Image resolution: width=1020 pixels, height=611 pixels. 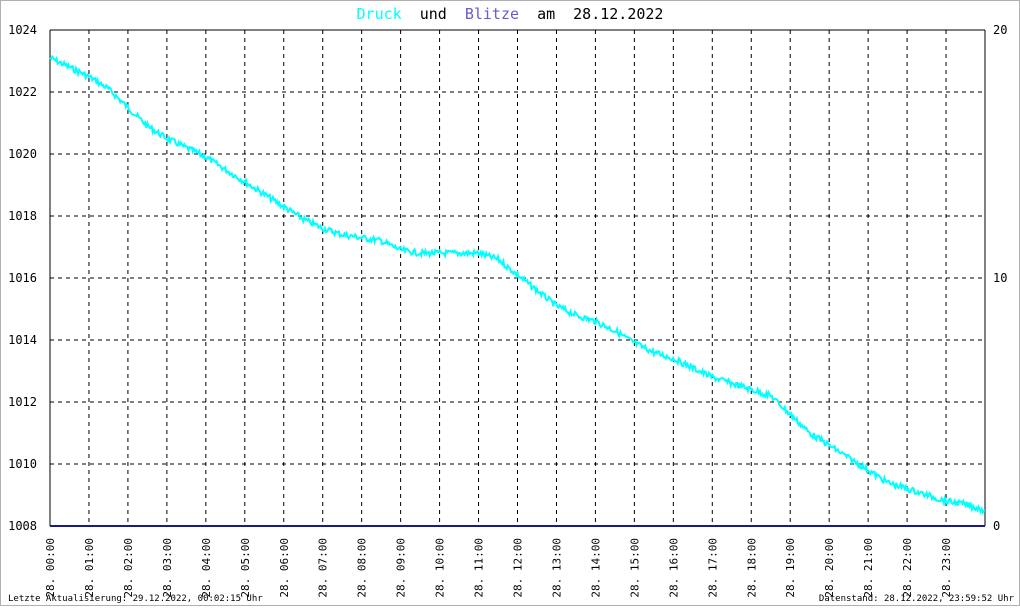 I want to click on x-tick-label: 28. 05:00, so click(x=245, y=568).